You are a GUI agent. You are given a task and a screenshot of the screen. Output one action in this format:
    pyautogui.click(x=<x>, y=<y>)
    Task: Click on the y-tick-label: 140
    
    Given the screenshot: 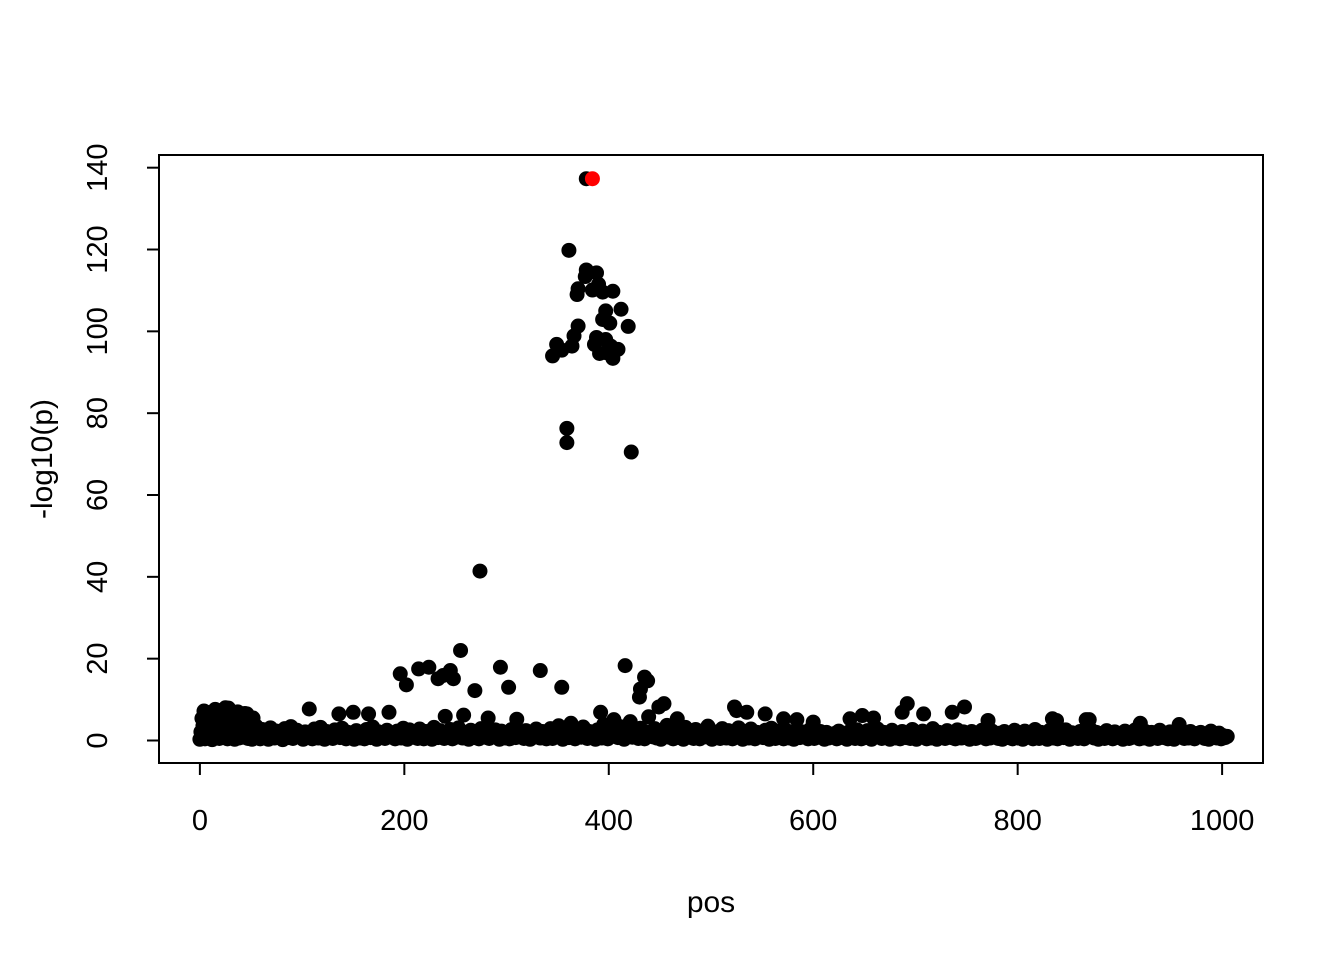 What is the action you would take?
    pyautogui.click(x=98, y=167)
    